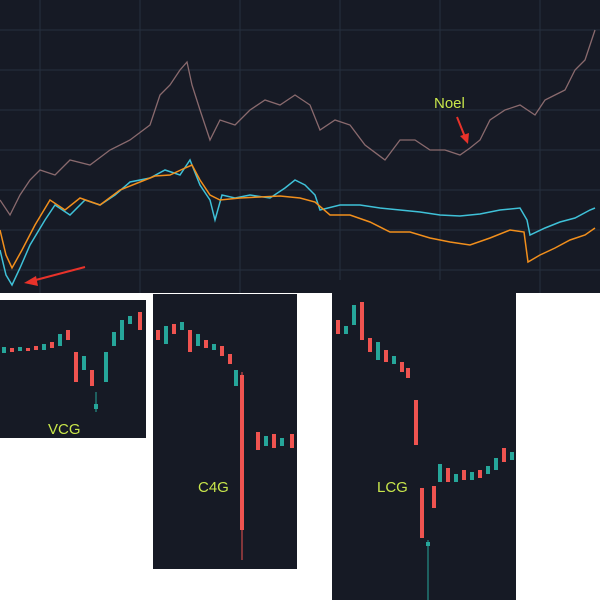 Image resolution: width=600 pixels, height=600 pixels. I want to click on annotation: Noel, so click(449, 103).